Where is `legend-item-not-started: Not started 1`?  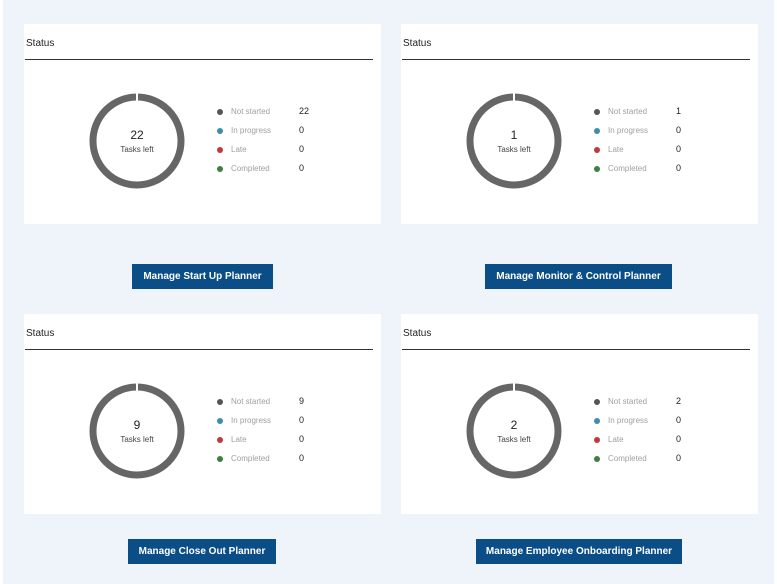 legend-item-not-started: Not started 1 is located at coordinates (649, 116).